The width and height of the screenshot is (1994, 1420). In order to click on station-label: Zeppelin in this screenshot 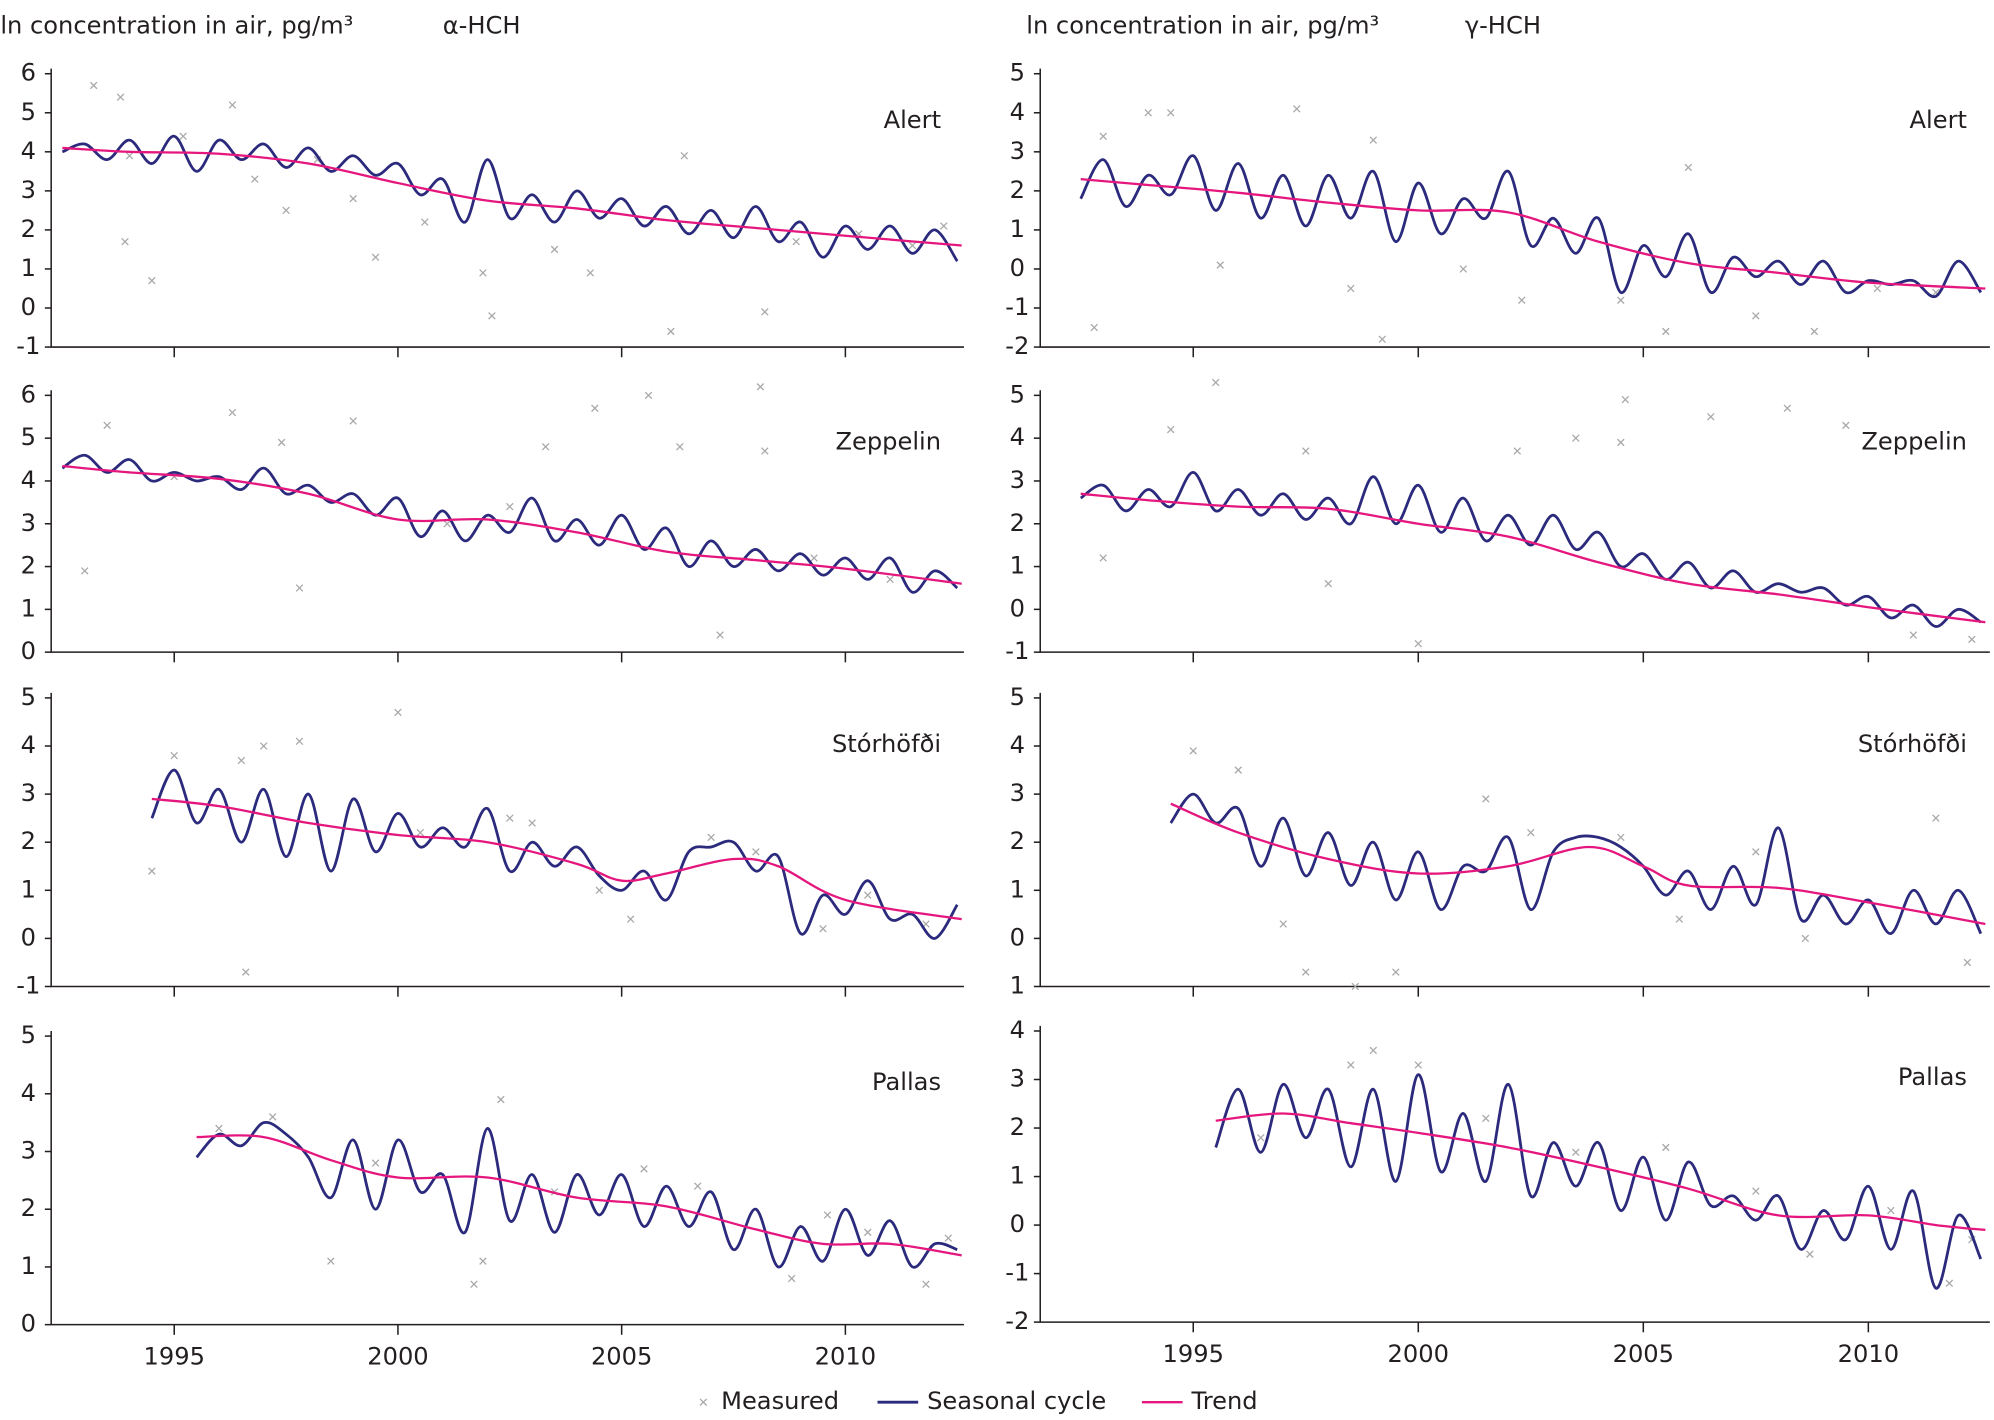, I will do `click(1914, 441)`.